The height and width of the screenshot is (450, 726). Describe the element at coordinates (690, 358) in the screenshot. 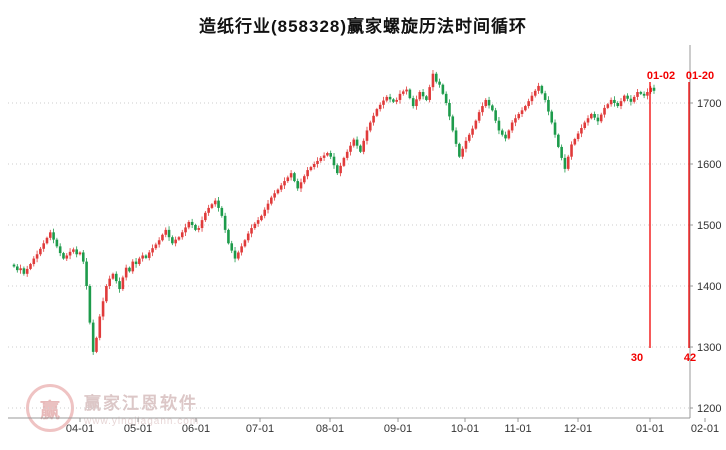

I see `cycle-number-label: 42` at that location.